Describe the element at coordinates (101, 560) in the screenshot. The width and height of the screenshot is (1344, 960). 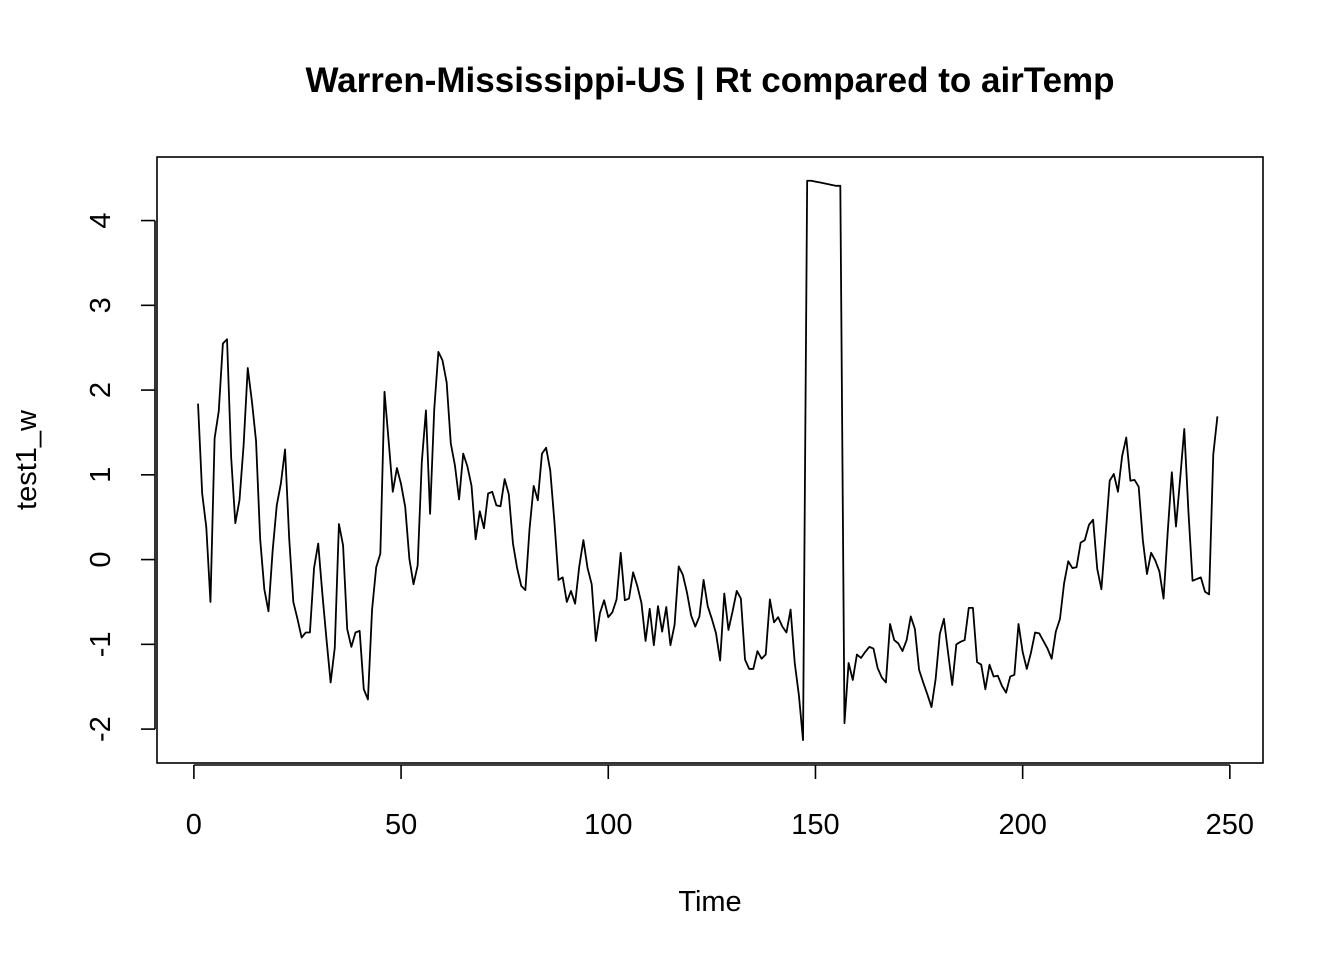
I see `y-tick-label: 0` at that location.